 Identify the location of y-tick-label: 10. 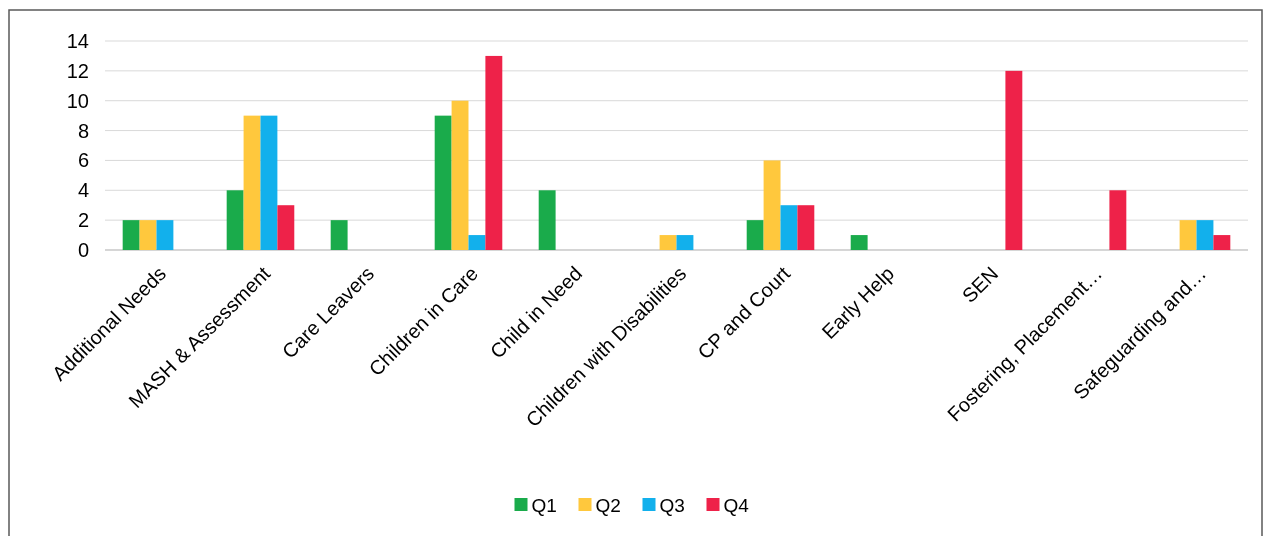
(77, 100).